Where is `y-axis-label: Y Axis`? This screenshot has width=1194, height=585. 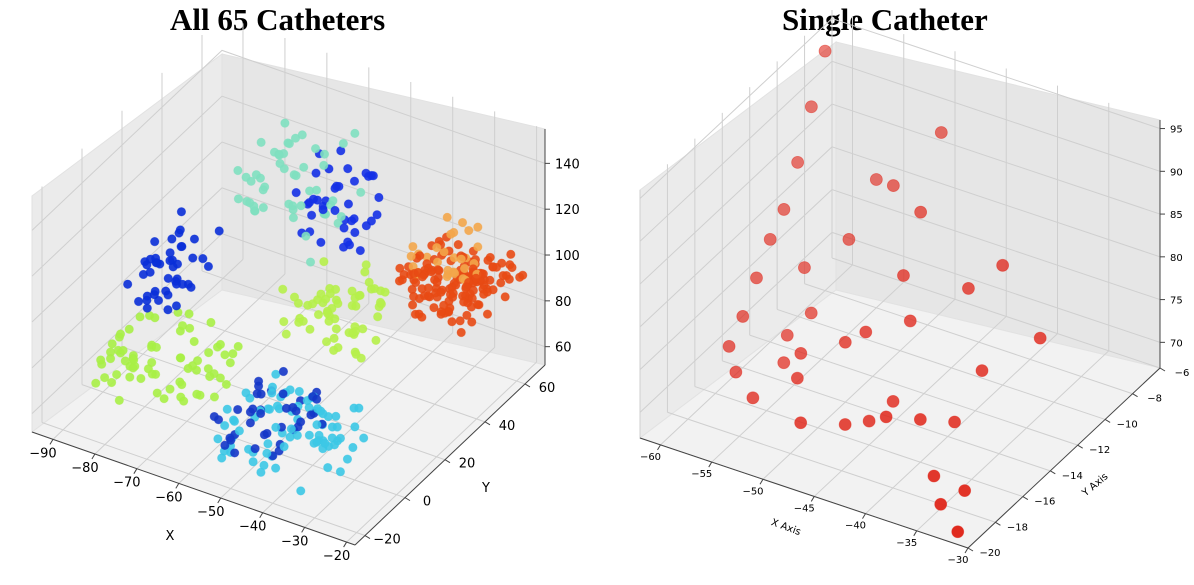 y-axis-label: Y Axis is located at coordinates (1095, 485).